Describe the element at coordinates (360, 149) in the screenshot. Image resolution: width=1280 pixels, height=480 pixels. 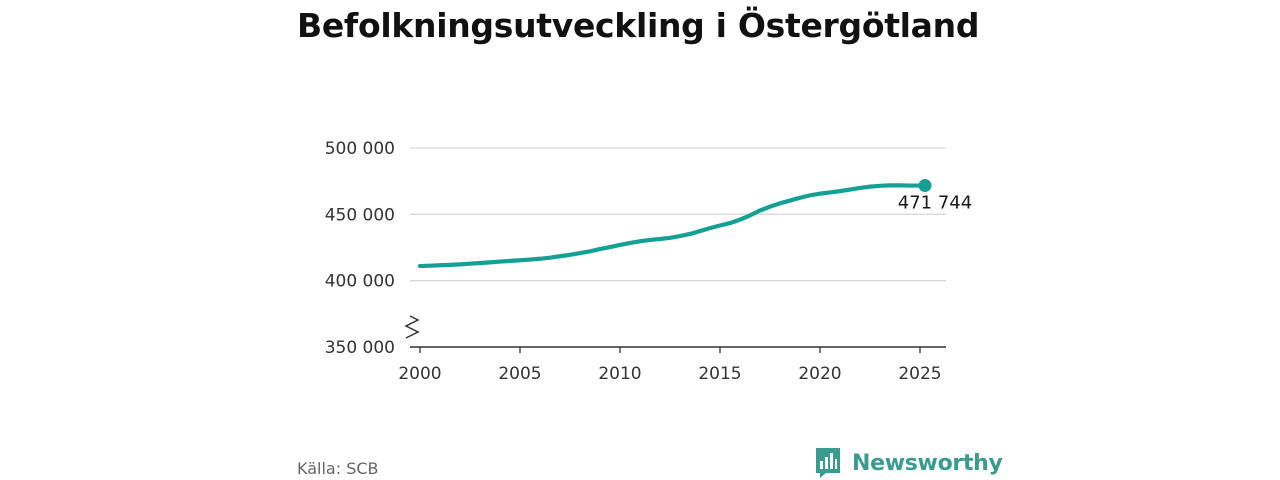
I see `y-tick-label: 500 000` at that location.